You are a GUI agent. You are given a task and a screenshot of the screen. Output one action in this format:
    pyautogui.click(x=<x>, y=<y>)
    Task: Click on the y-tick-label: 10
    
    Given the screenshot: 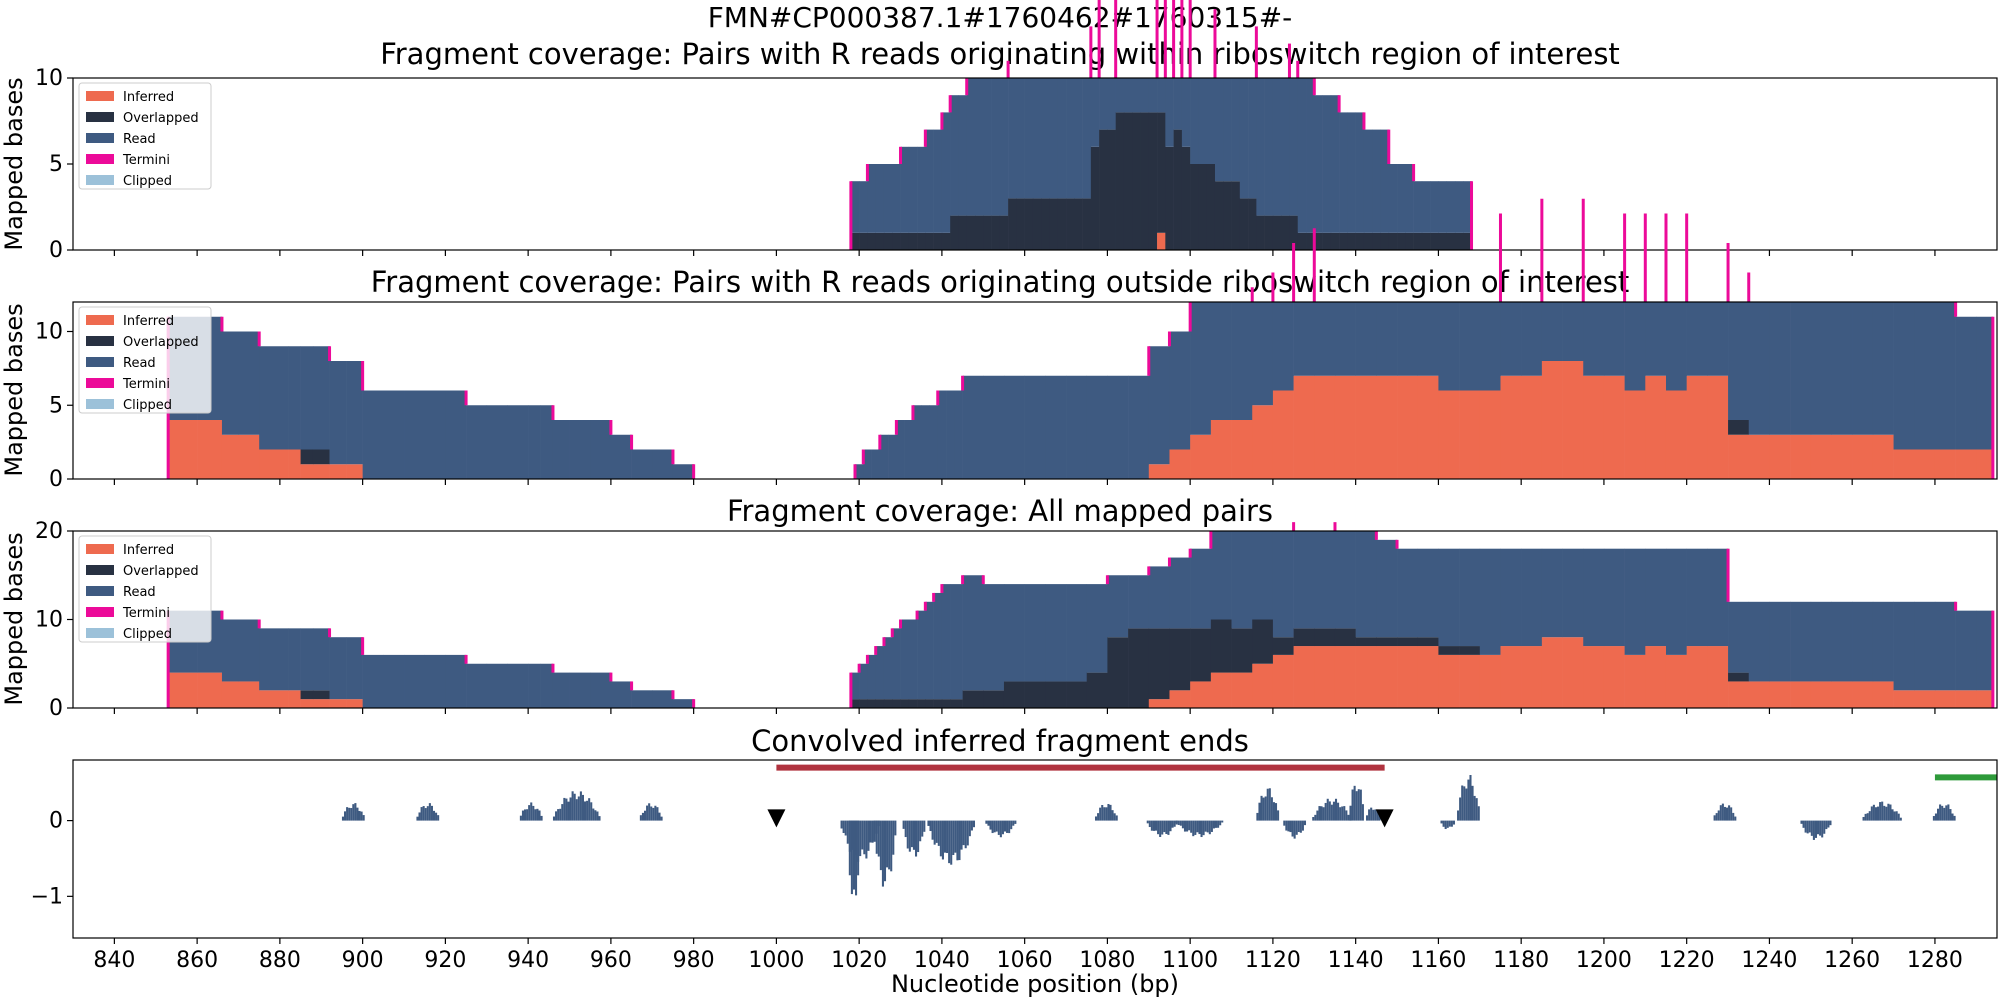 What is the action you would take?
    pyautogui.click(x=49, y=78)
    